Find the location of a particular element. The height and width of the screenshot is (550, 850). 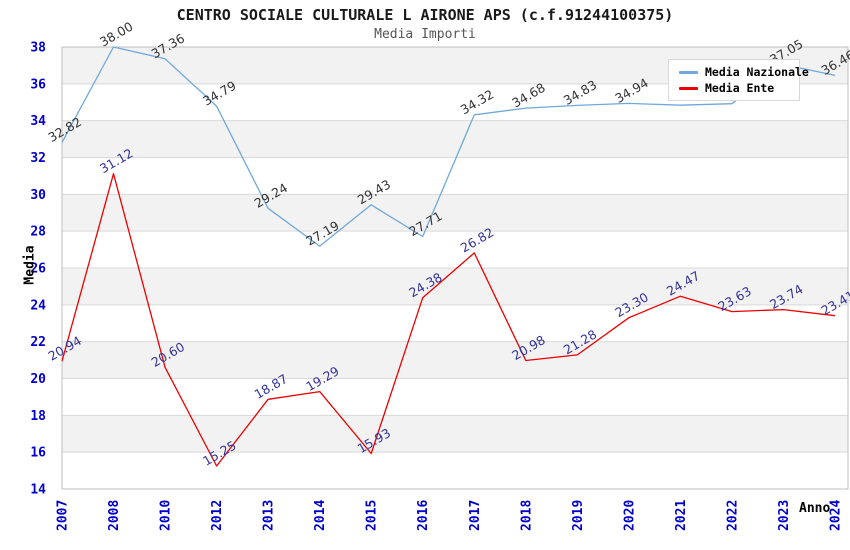

y-tick-label: 36 is located at coordinates (38, 84).